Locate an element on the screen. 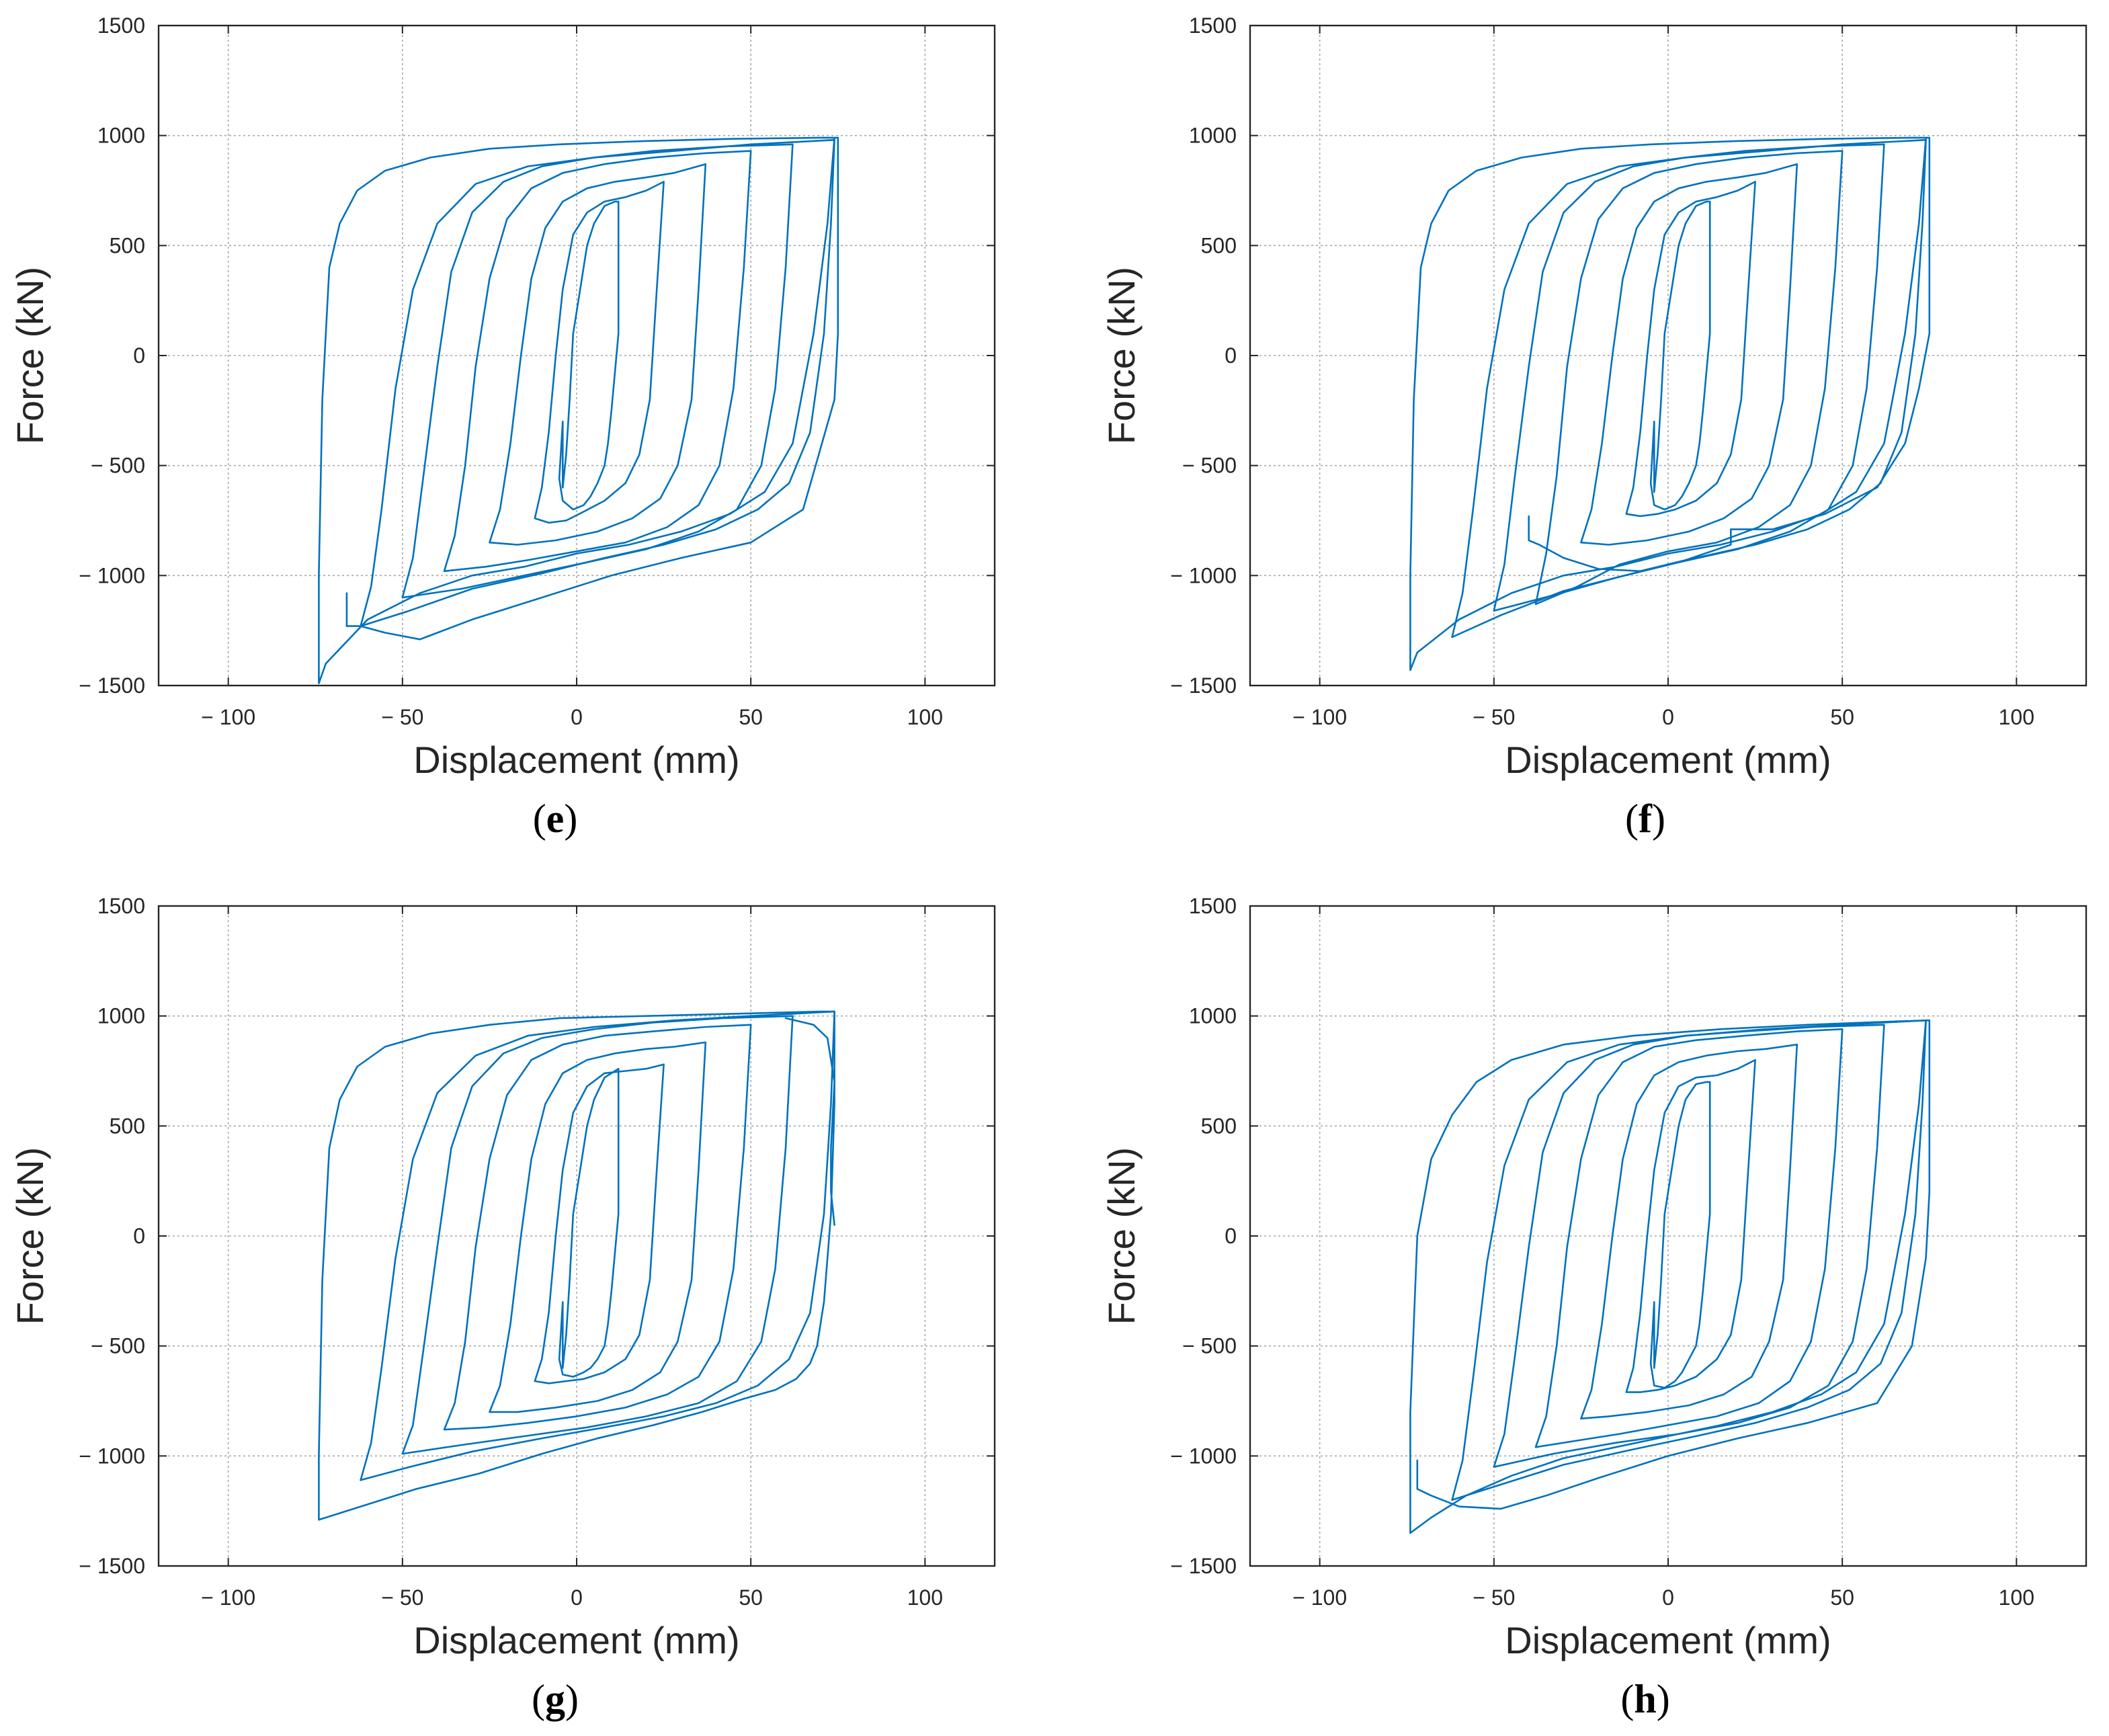 This screenshot has width=2109, height=1736. panel-caption: (g) is located at coordinates (556, 1699).